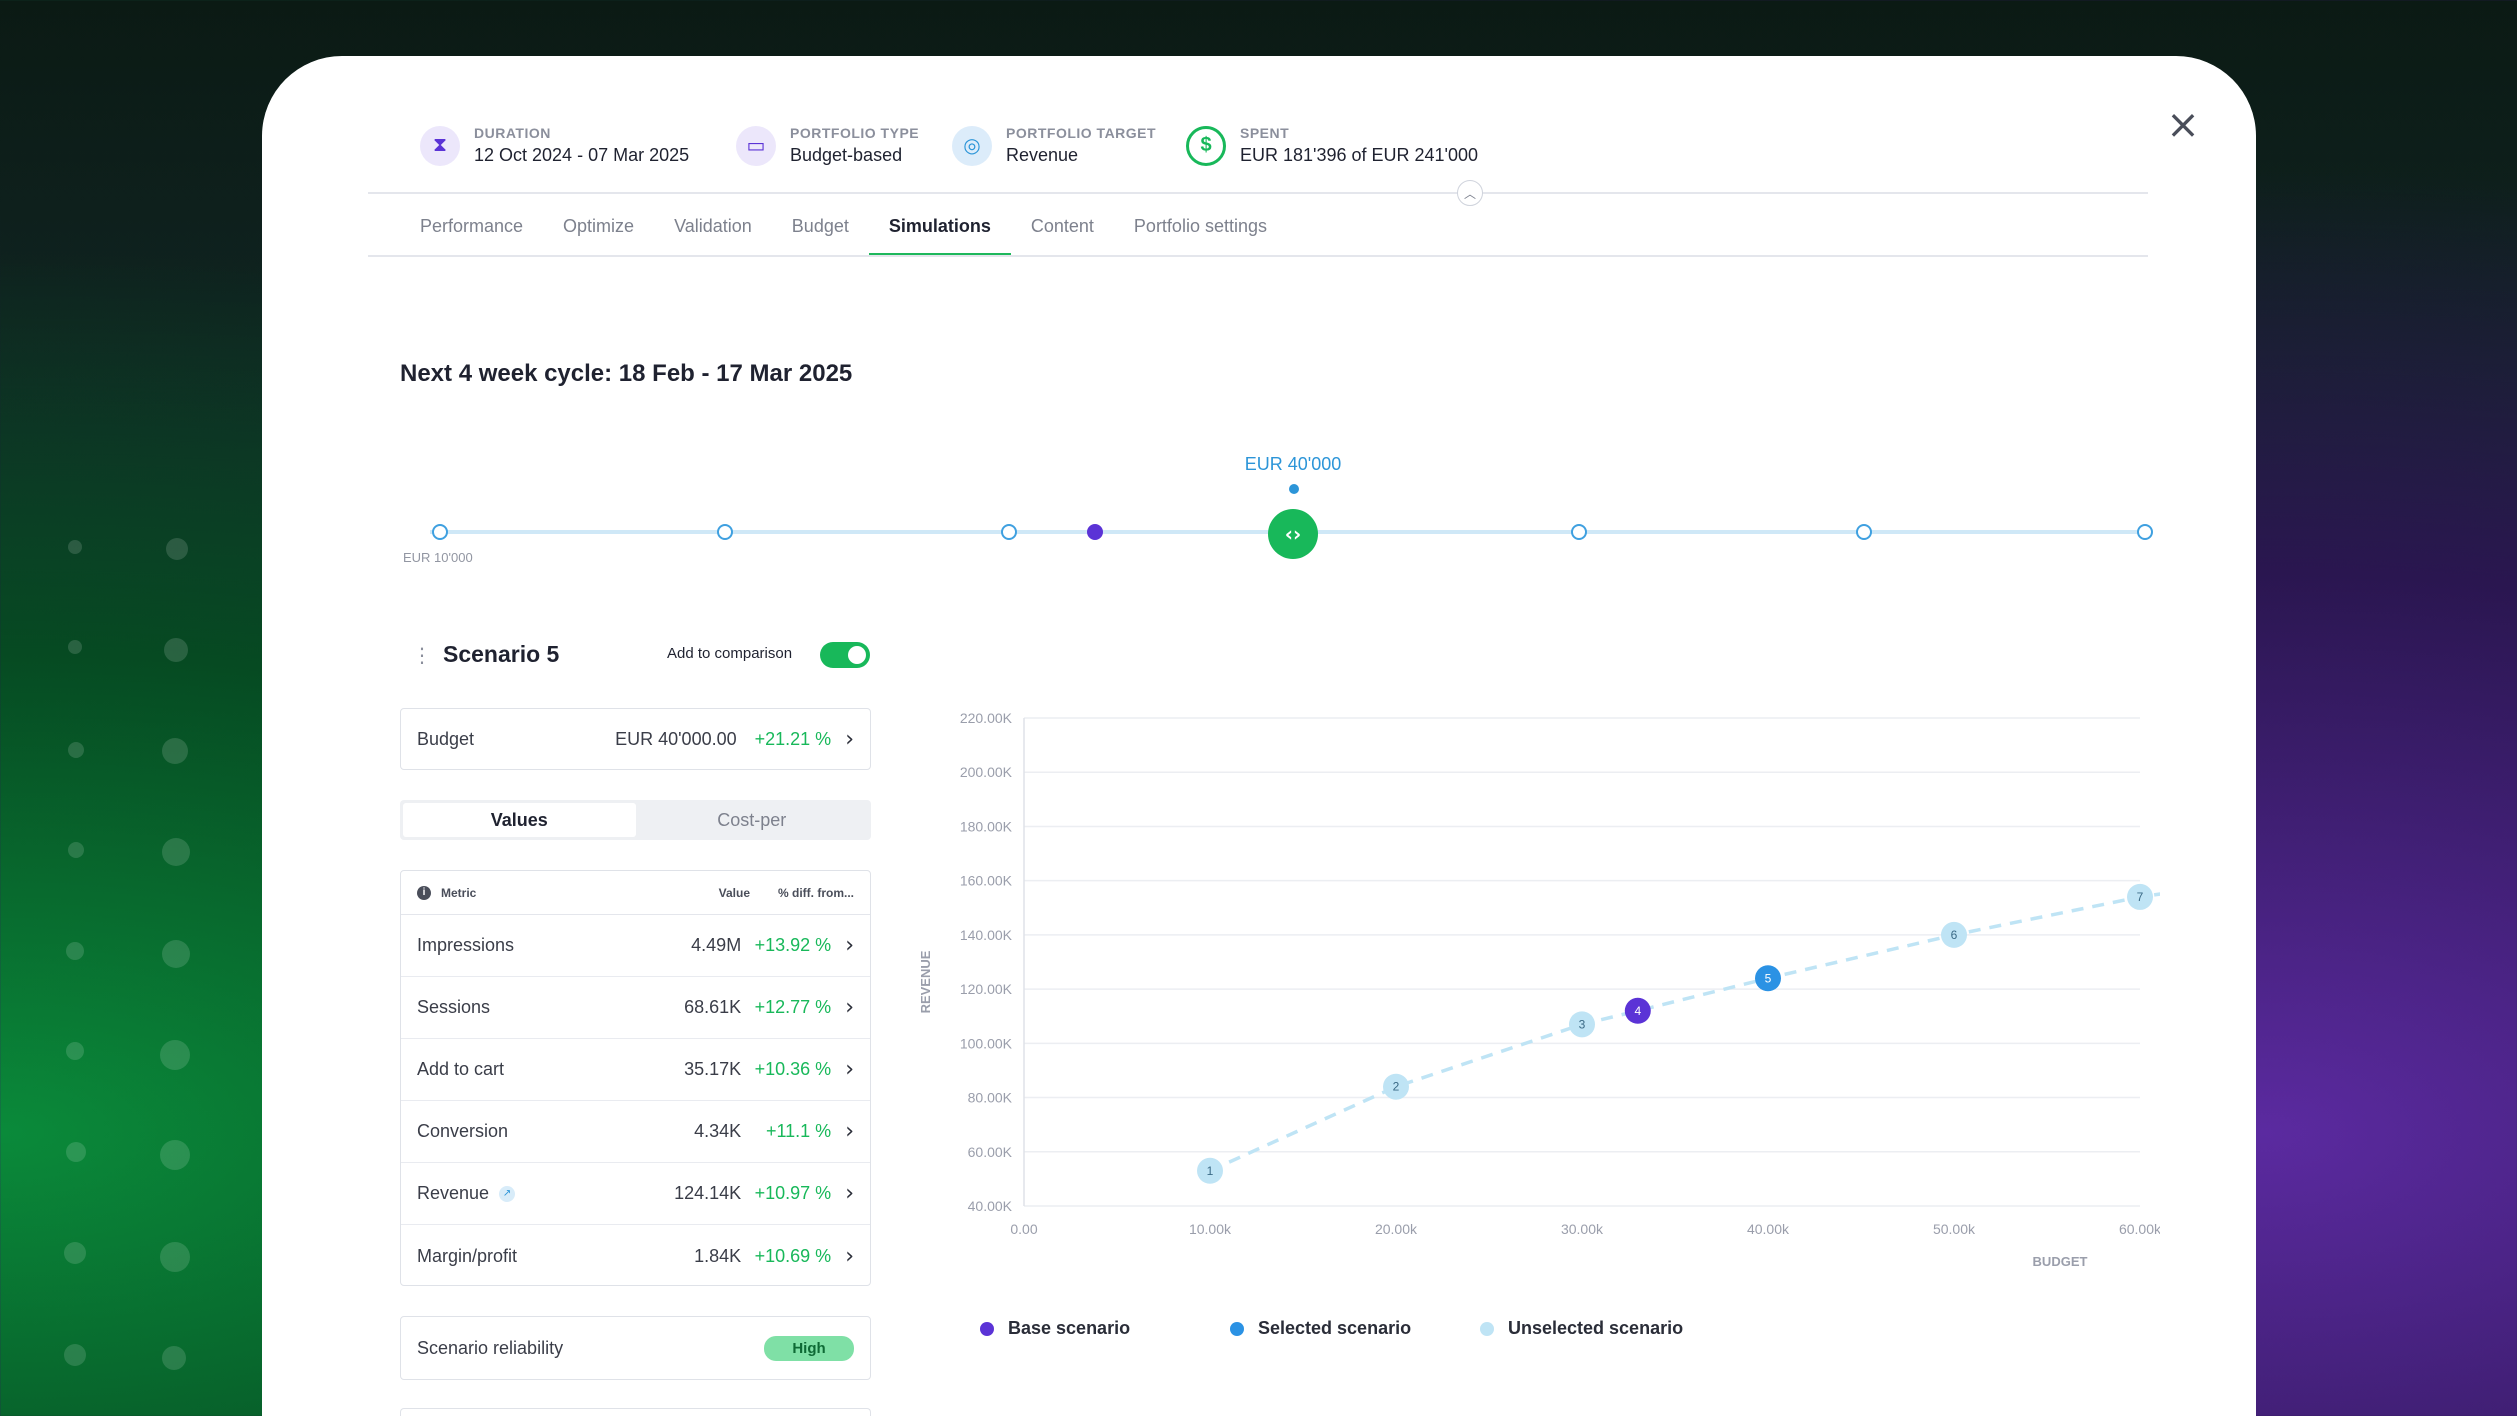  What do you see at coordinates (635, 1256) in the screenshot?
I see `metric-row-margin-profit: Margin/profit 1.84K +10.69 % ›` at bounding box center [635, 1256].